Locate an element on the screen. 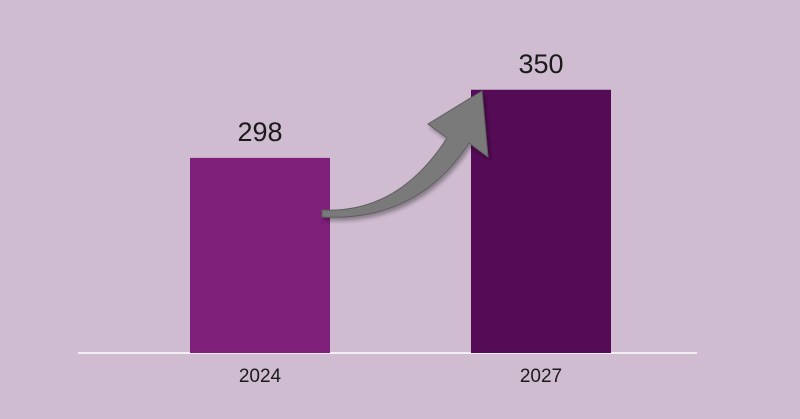  value-label: 298 is located at coordinates (259, 132).